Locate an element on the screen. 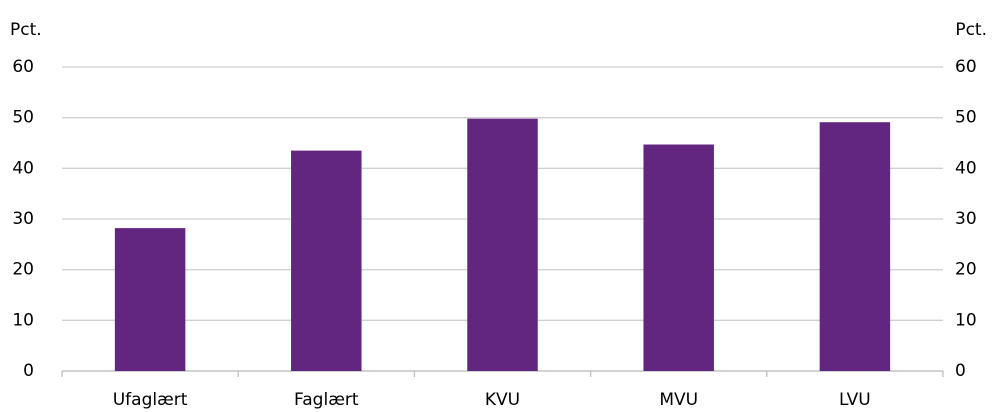 This screenshot has height=412, width=997. y2-tick-label: 60 is located at coordinates (966, 67).